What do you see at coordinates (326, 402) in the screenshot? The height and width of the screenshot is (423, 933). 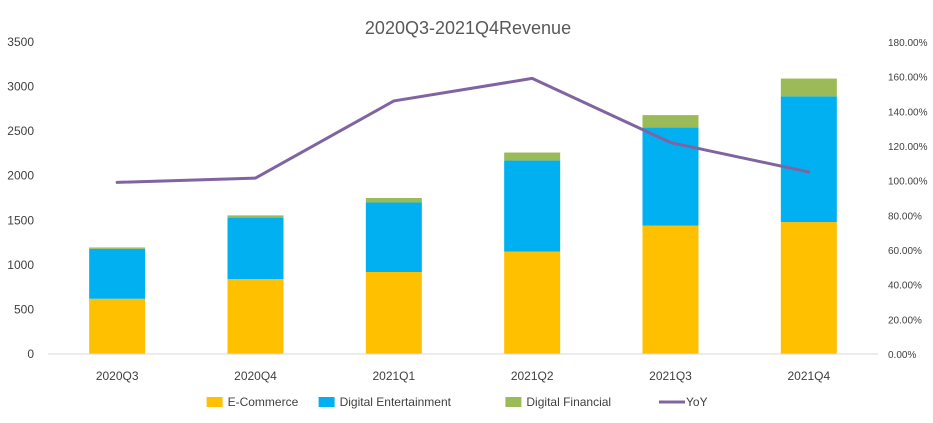 I see `legend-swatch-digital-entertainment` at bounding box center [326, 402].